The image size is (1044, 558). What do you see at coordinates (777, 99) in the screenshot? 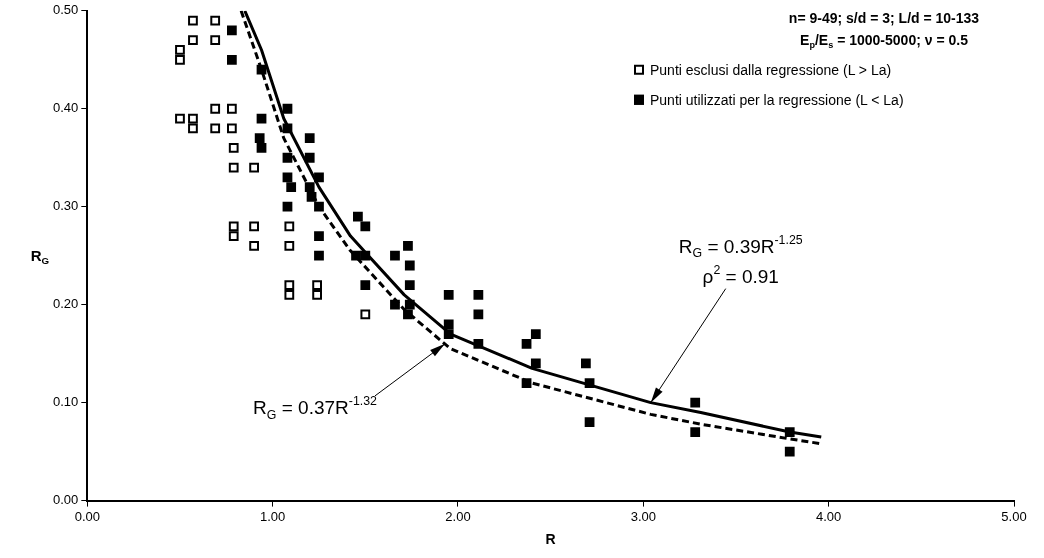
I see `legend-label: Punti utilizzati per la regressione (L < La)` at bounding box center [777, 99].